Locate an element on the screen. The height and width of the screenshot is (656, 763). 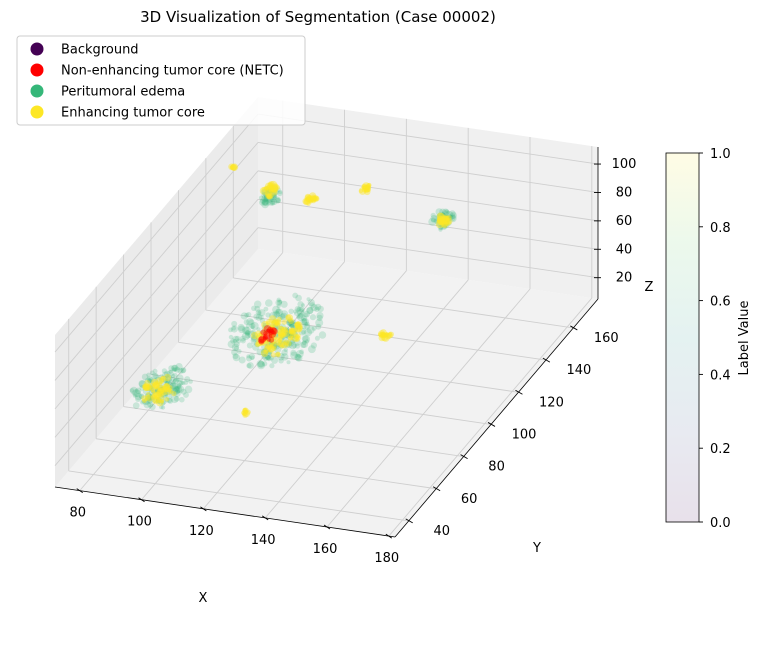
back-wall-pane is located at coordinates (428, 198).